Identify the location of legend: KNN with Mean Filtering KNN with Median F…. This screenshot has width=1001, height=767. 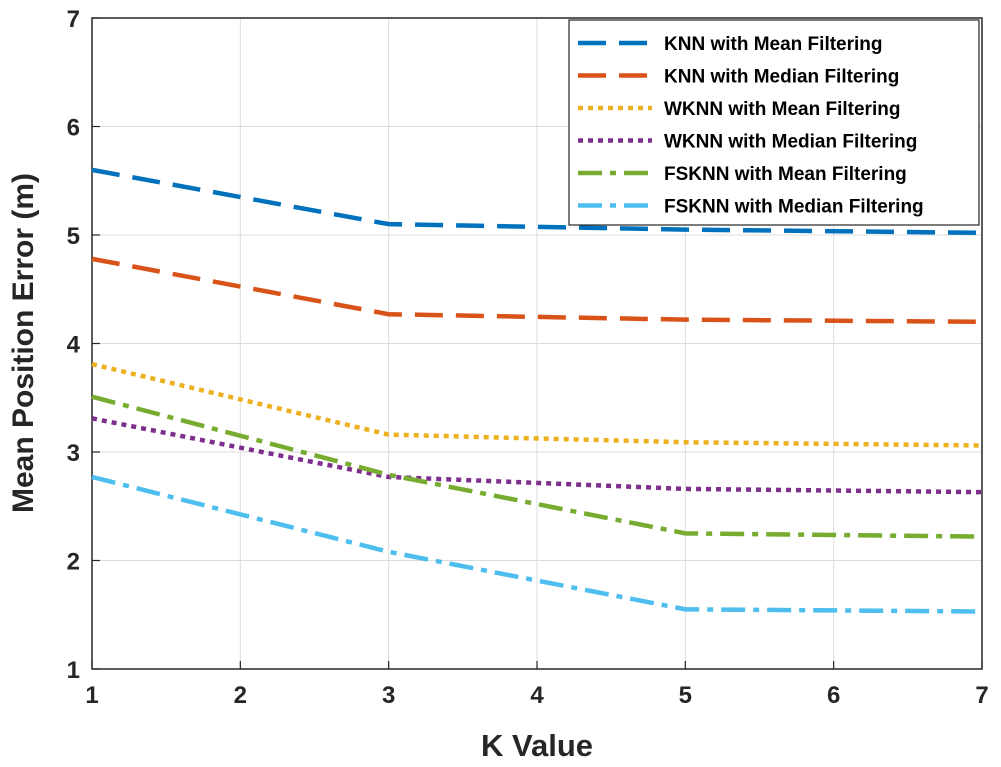
(774, 122).